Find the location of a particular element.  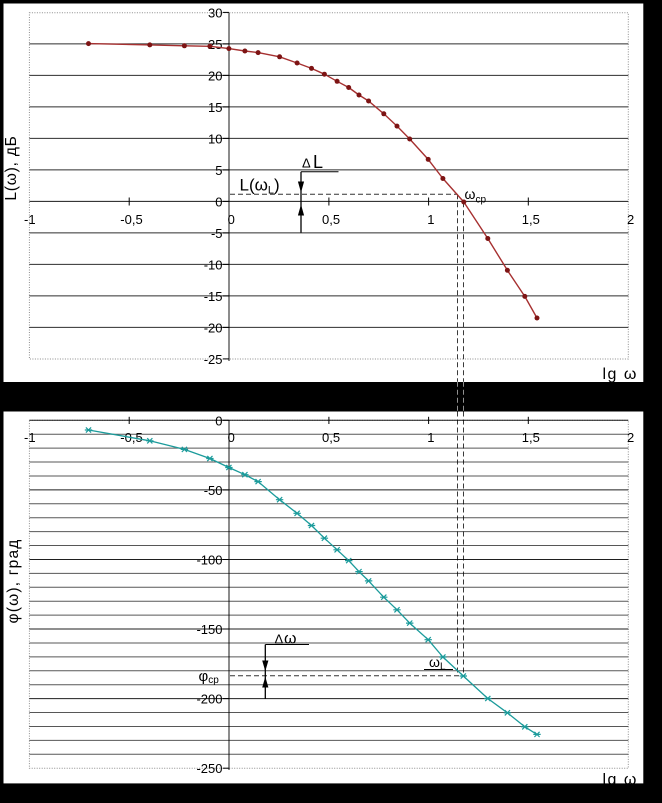

svg-text: 5 is located at coordinates (218, 170).